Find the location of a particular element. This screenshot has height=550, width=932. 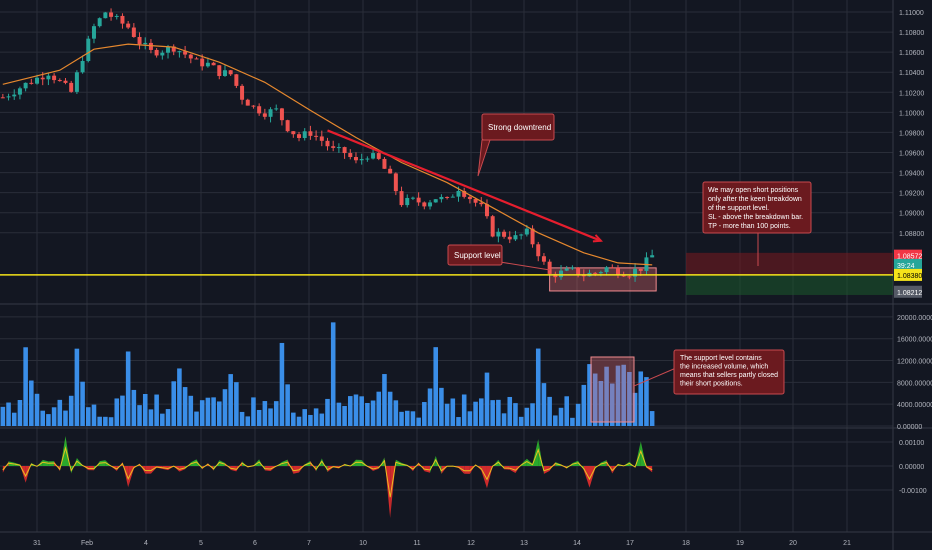

callout-strong-downtrend: Strong downtrend is located at coordinates (516, 145).